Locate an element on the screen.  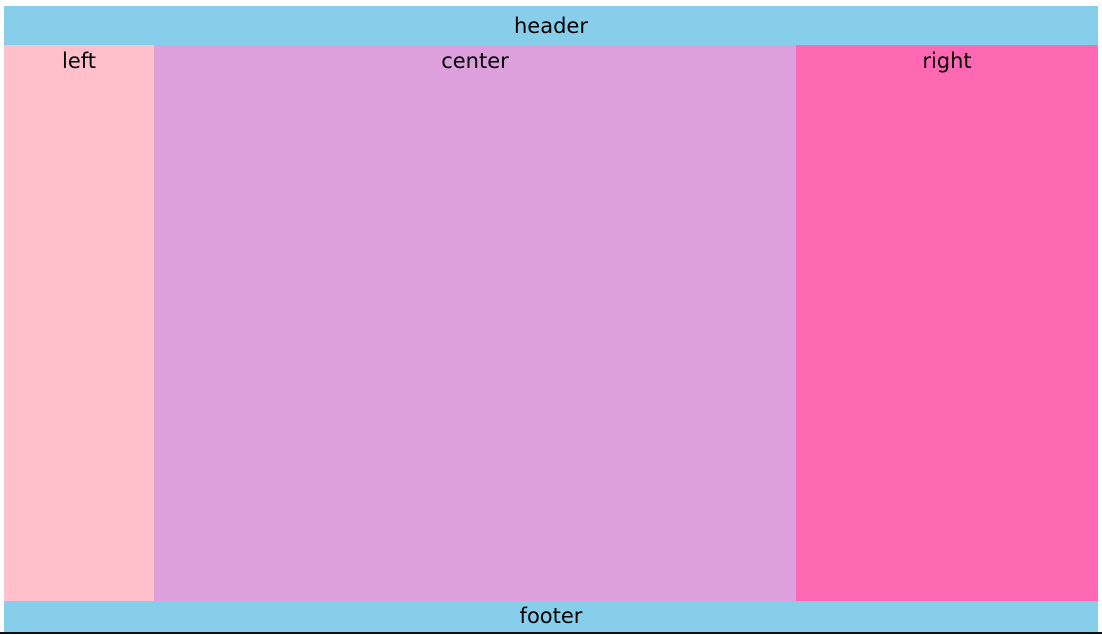
header-label: header is located at coordinates (551, 25).